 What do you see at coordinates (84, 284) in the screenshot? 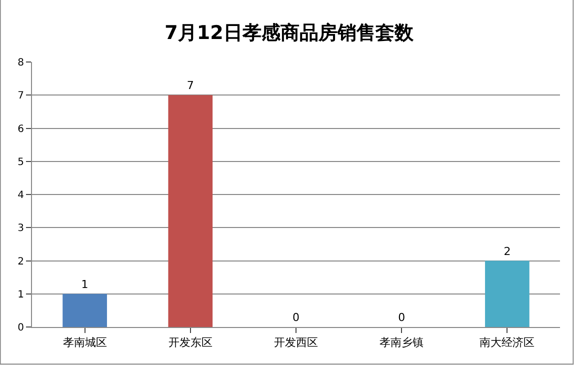
I see `data-label: 1` at bounding box center [84, 284].